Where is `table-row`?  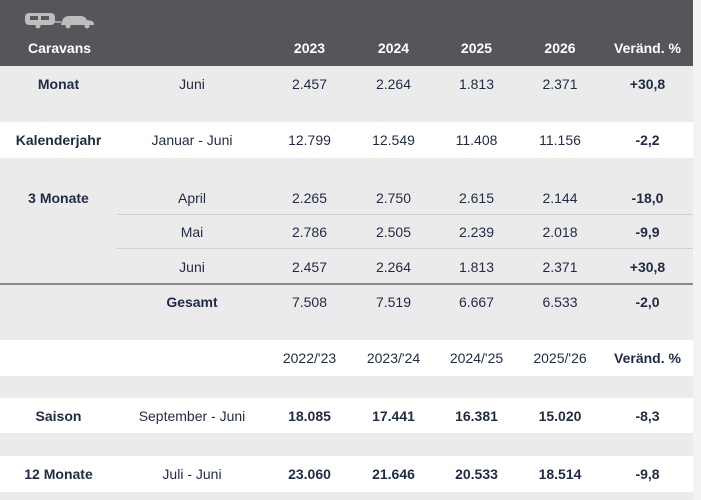
table-row is located at coordinates (346, 94).